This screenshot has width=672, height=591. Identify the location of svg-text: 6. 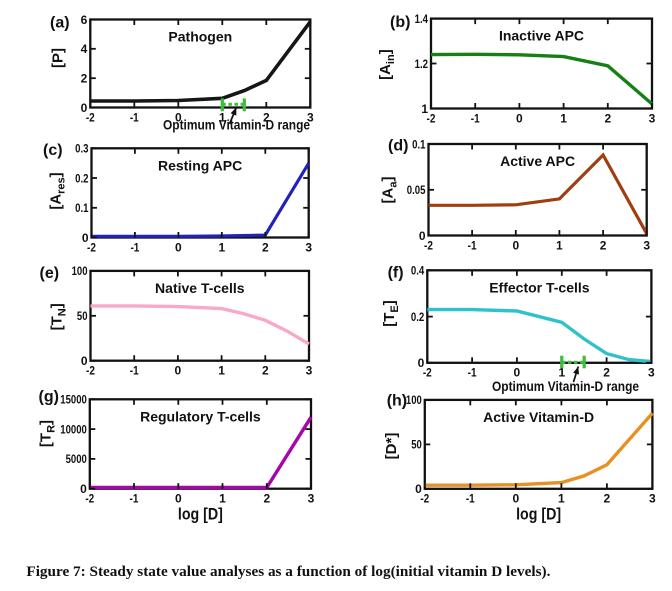
(84, 20).